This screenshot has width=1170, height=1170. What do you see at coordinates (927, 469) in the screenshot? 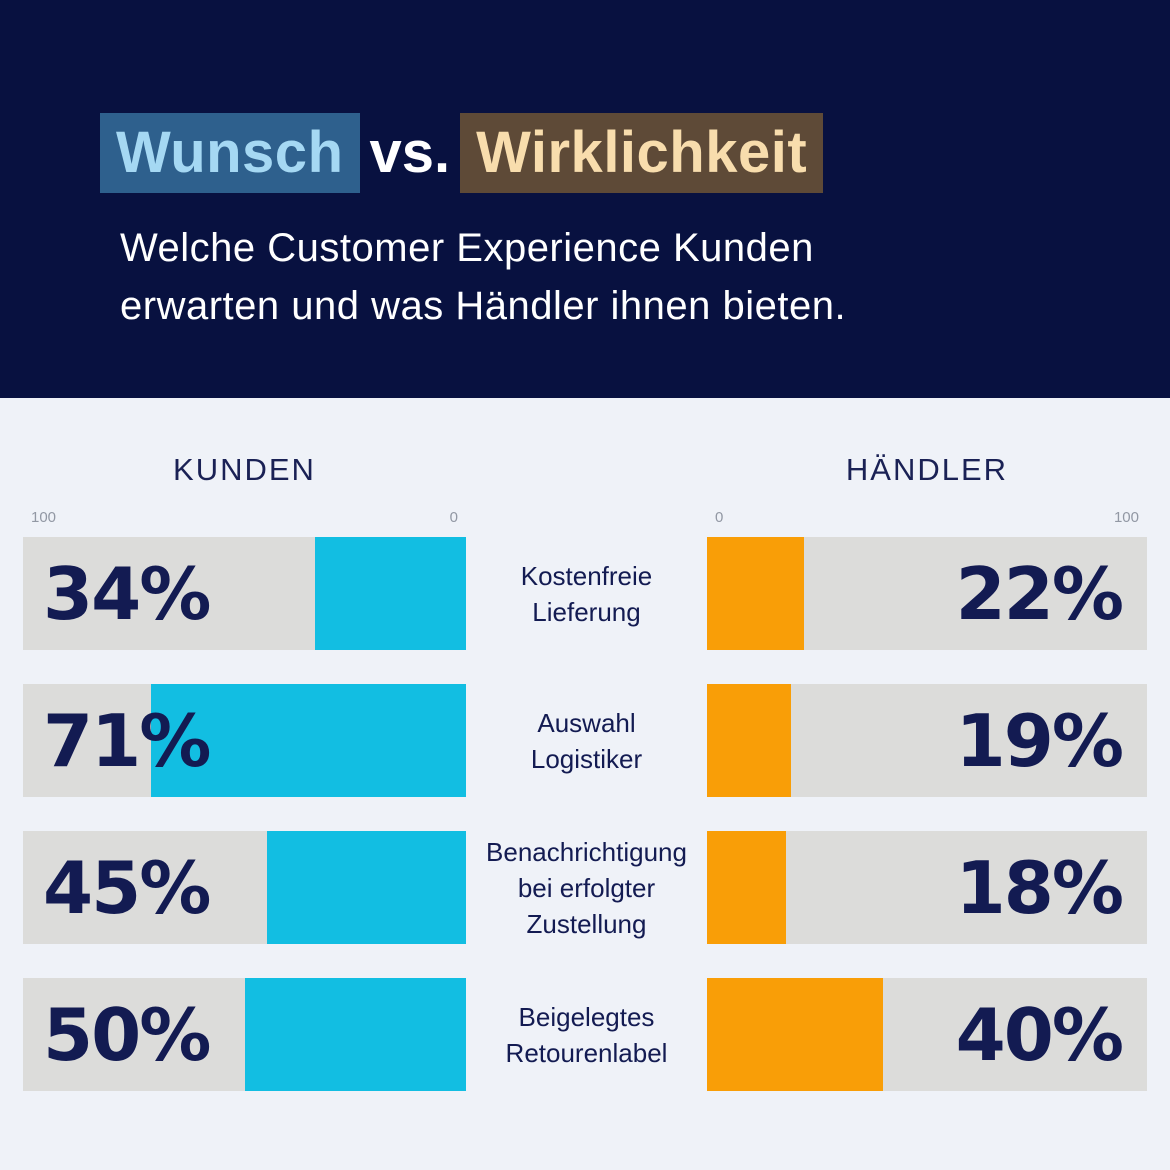
I see `haendler-heading: HÄNDLER` at bounding box center [927, 469].